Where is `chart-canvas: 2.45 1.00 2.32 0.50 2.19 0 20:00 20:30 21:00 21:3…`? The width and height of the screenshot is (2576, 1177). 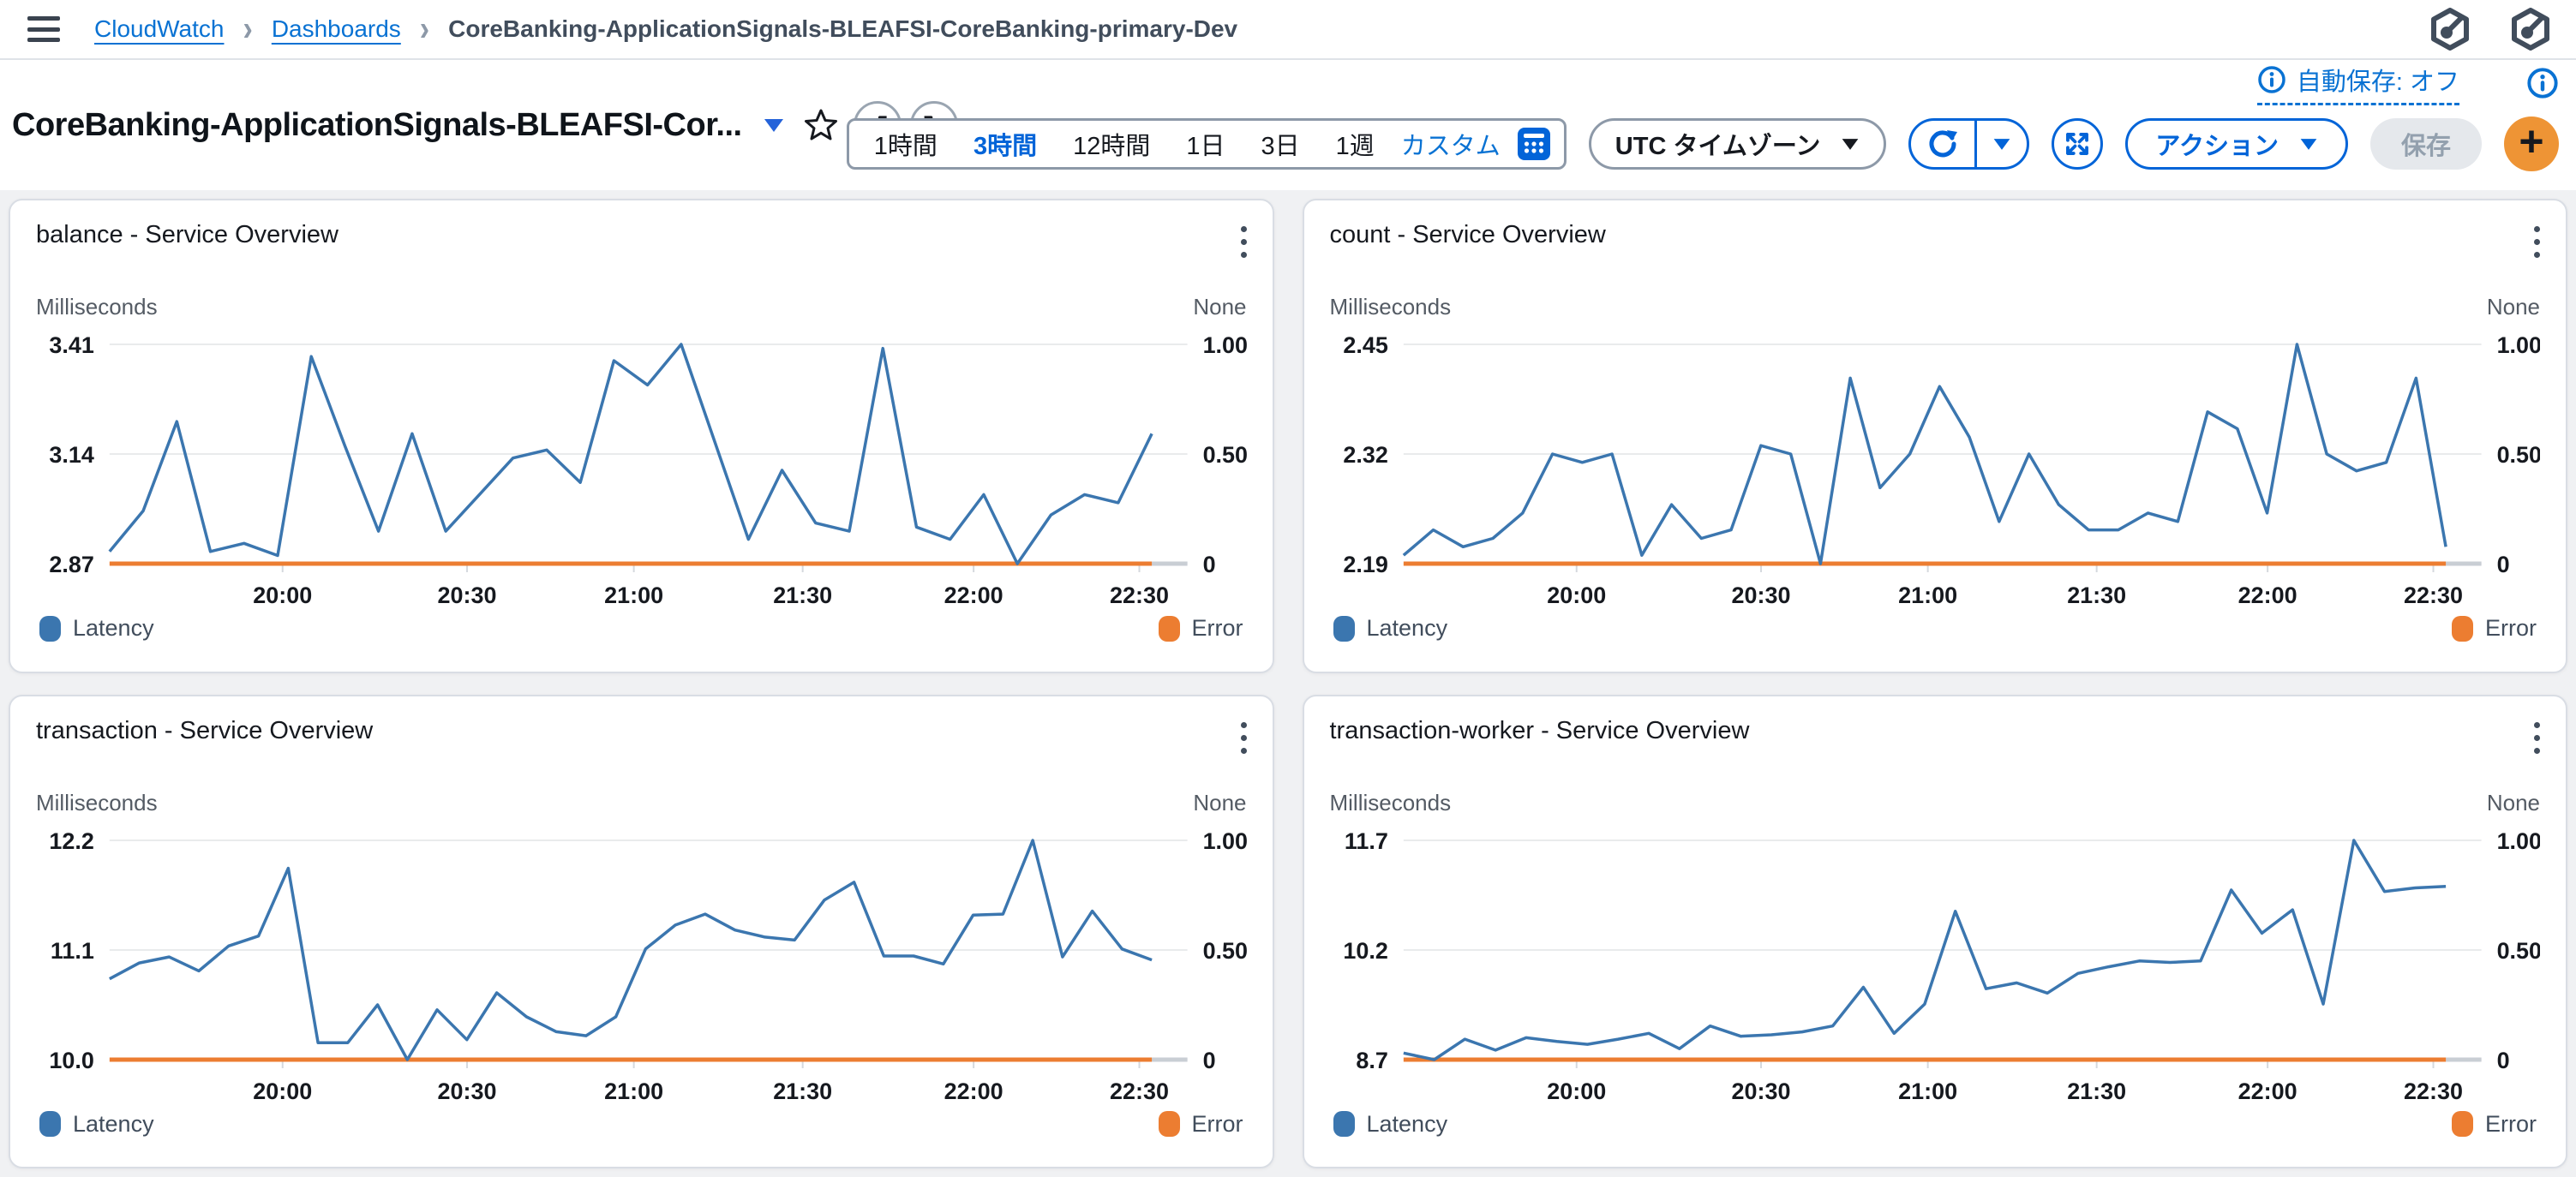
chart-canvas: 2.45 1.00 2.32 0.50 2.19 0 20:00 20:30 21:00 21:3… is located at coordinates (1936, 465).